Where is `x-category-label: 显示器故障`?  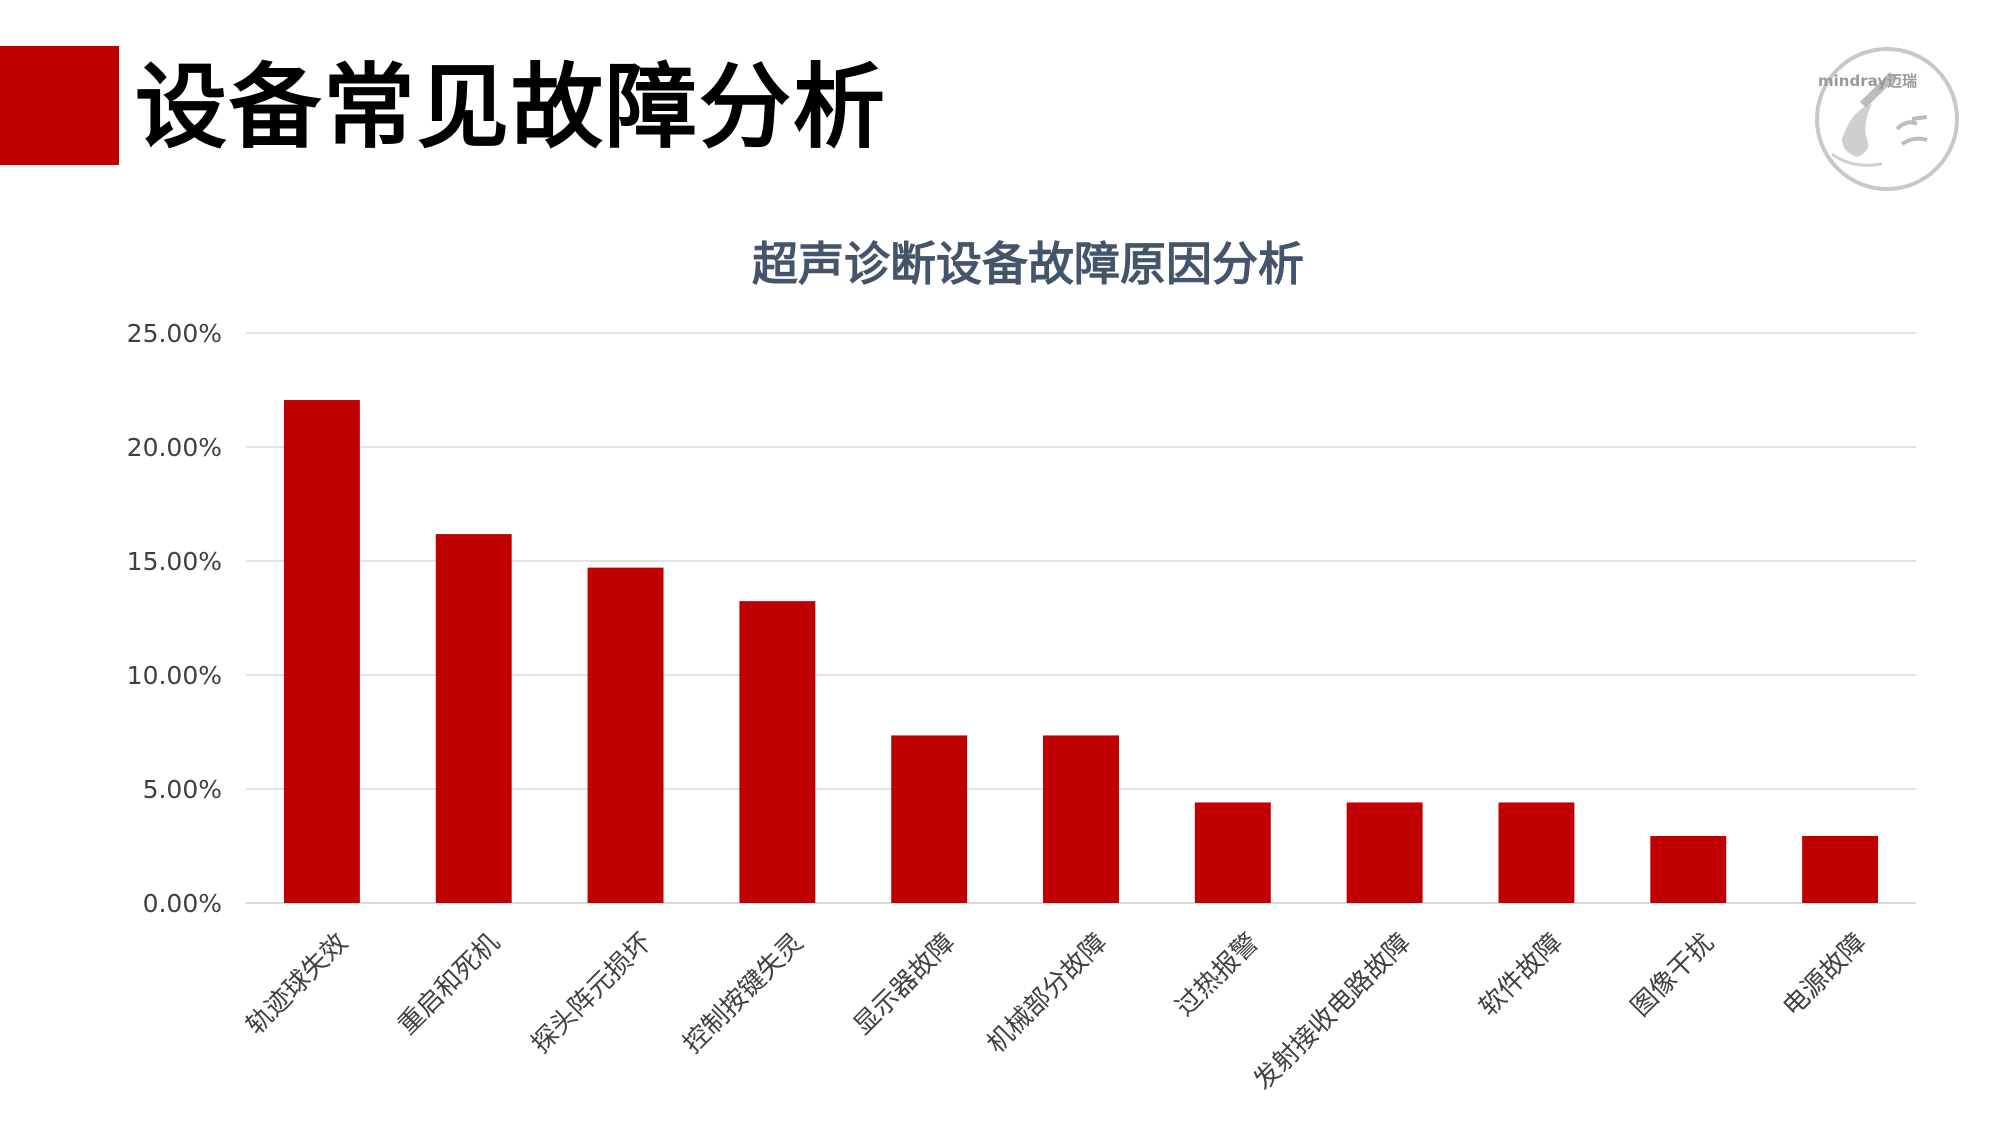
x-category-label: 显示器故障 is located at coordinates (904, 984).